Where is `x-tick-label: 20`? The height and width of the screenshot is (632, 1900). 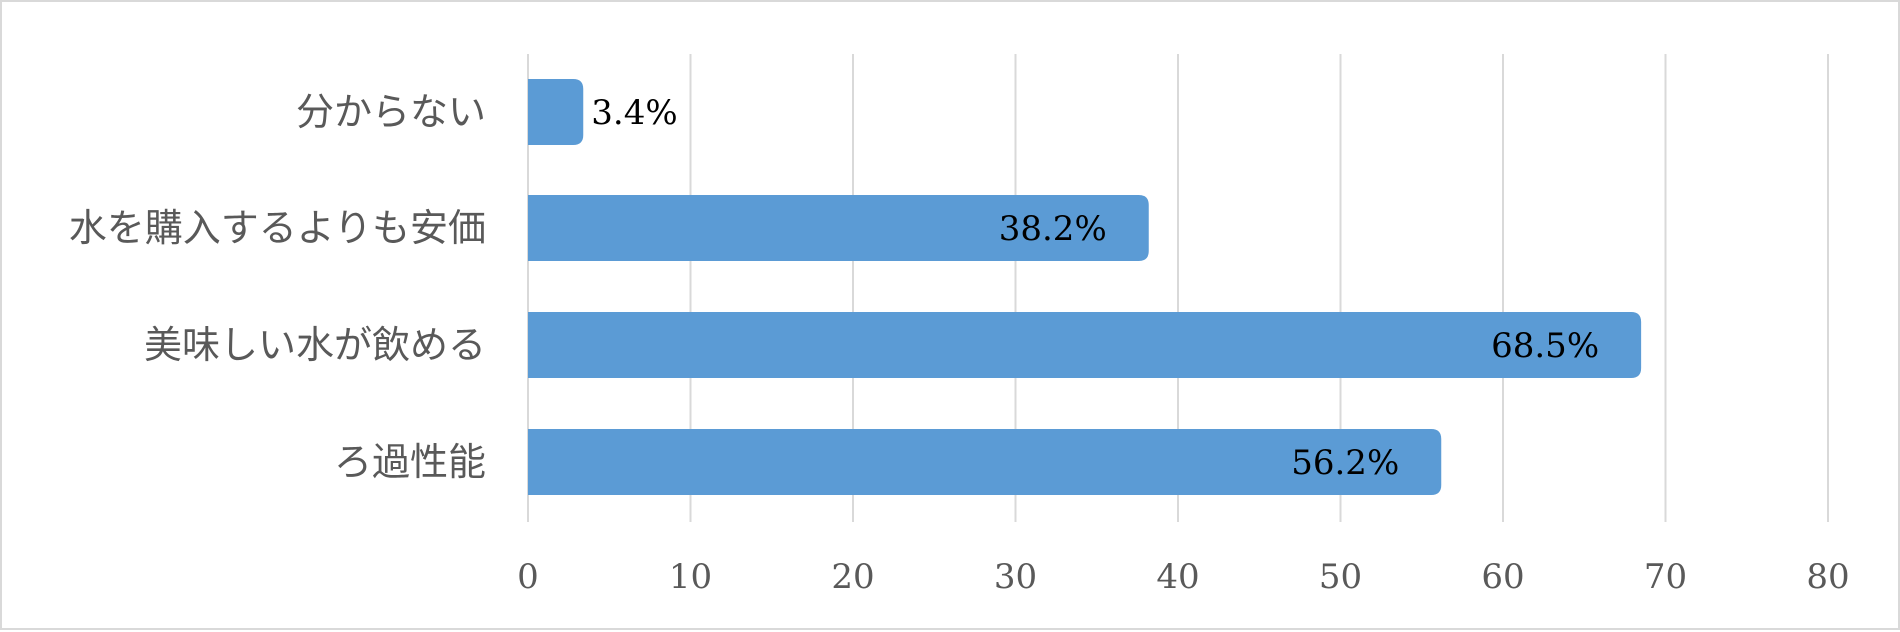
x-tick-label: 20 is located at coordinates (852, 577).